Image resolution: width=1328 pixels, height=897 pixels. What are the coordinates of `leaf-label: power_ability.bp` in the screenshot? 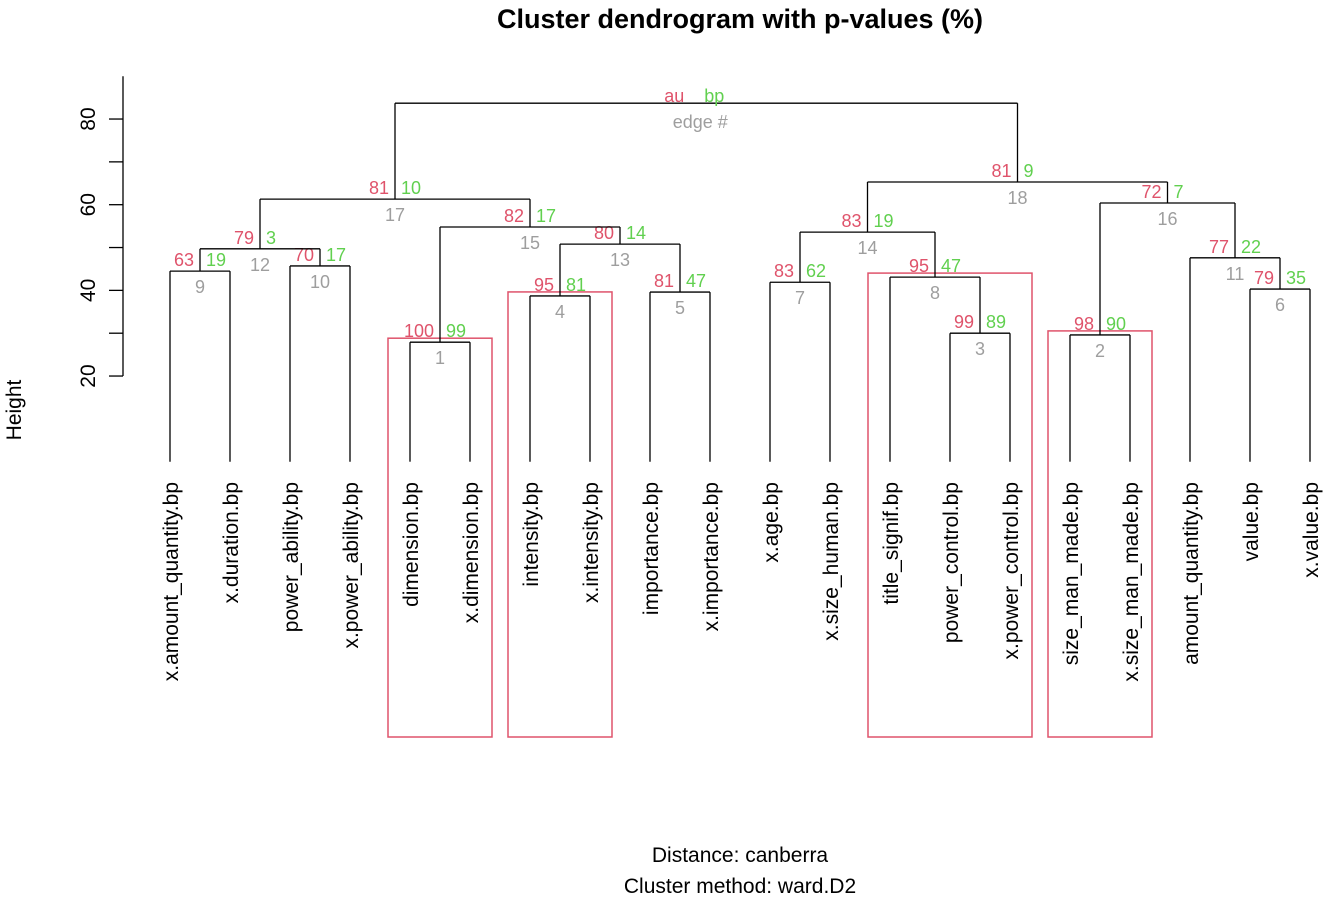 It's located at (291, 557).